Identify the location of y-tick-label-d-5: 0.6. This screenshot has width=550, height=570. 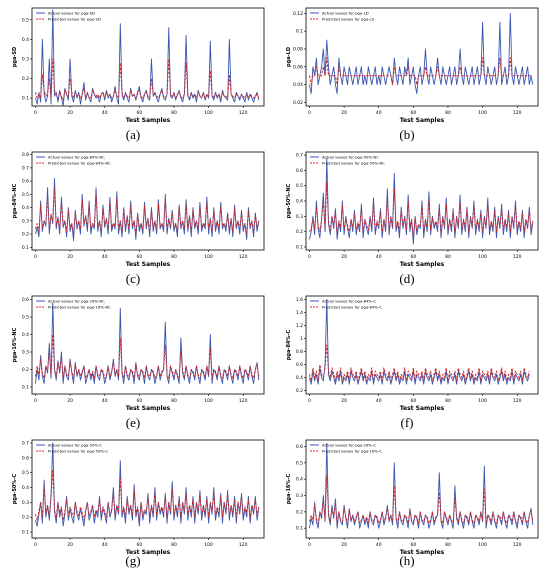
(299, 171).